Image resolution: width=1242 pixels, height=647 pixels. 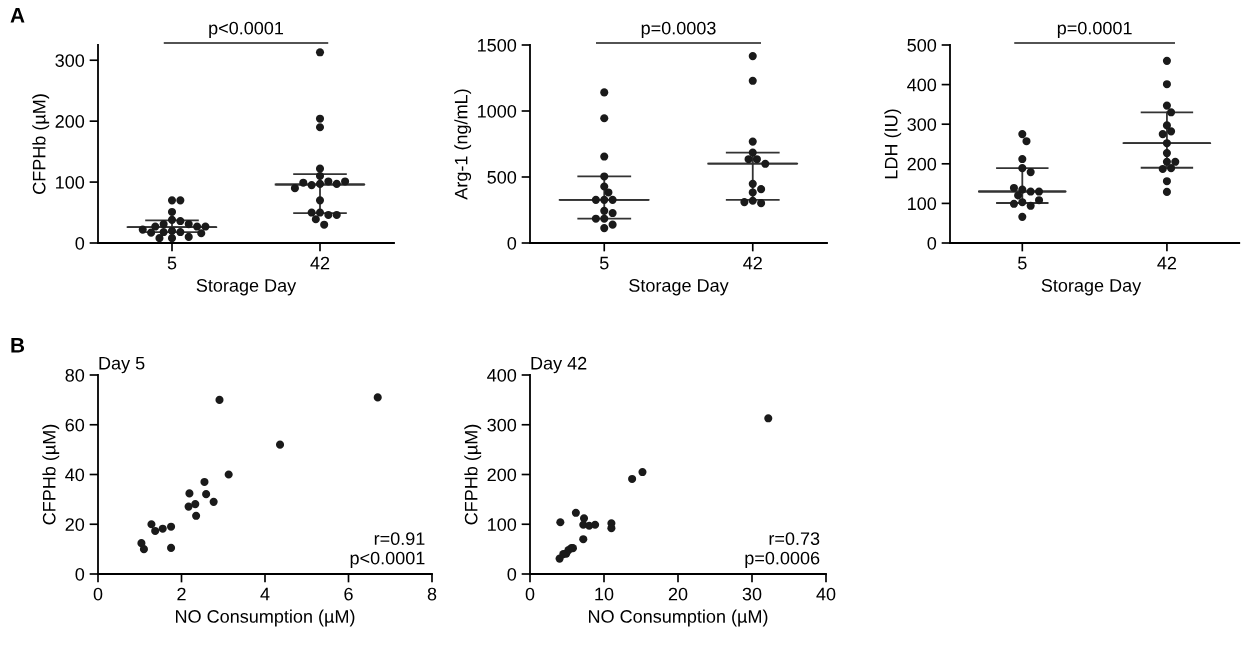 What do you see at coordinates (893, 144) in the screenshot?
I see `y-axis-title: LDH (IU)` at bounding box center [893, 144].